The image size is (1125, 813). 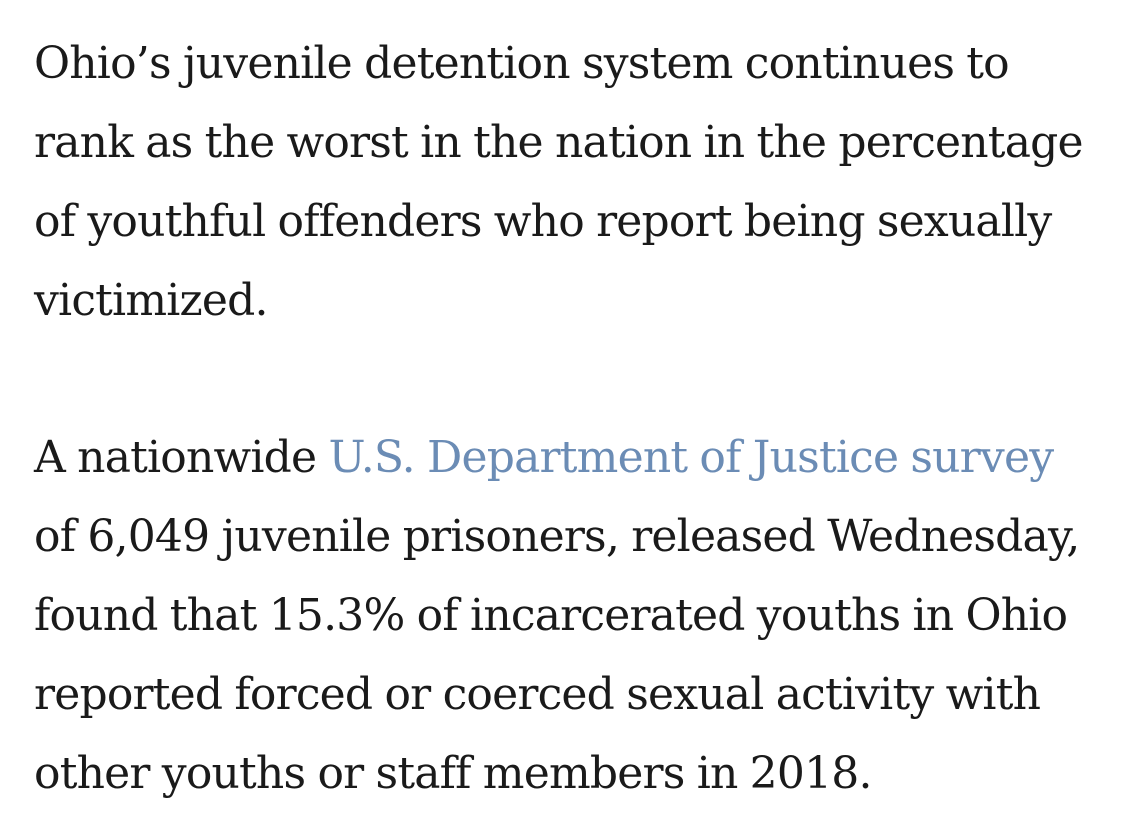 I want to click on line-prefix: A nationwide, so click(x=181, y=457).